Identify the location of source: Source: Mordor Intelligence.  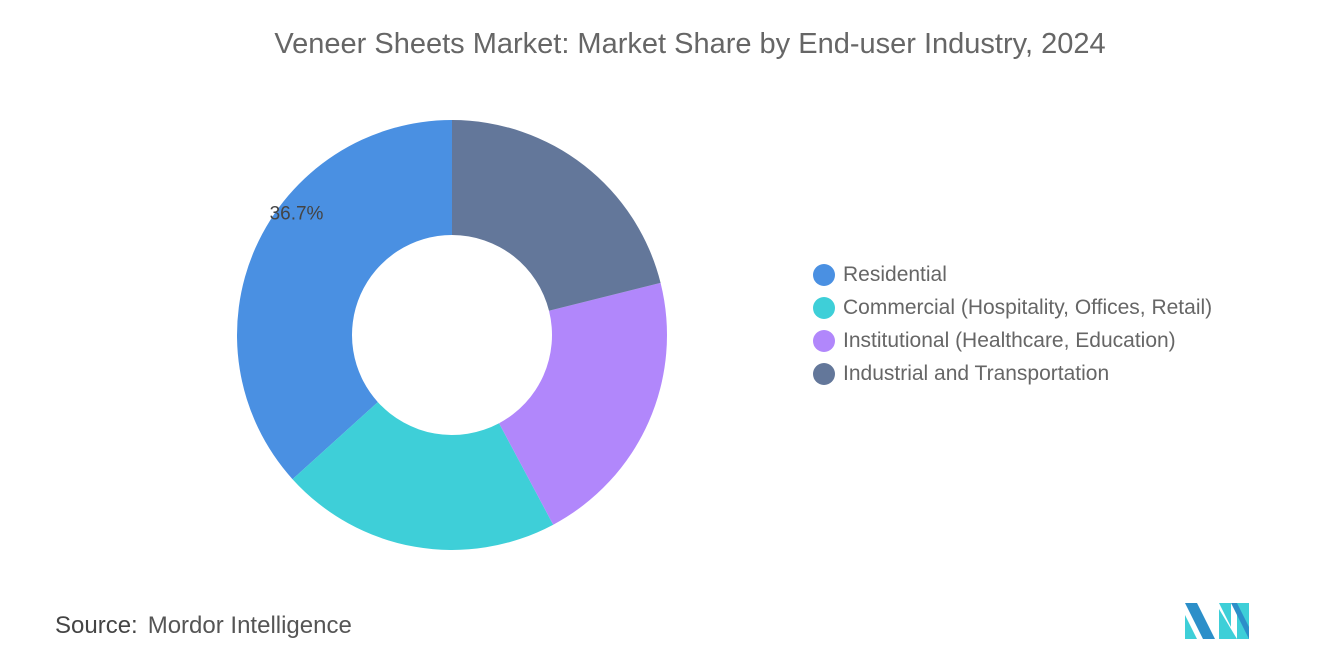
(203, 626).